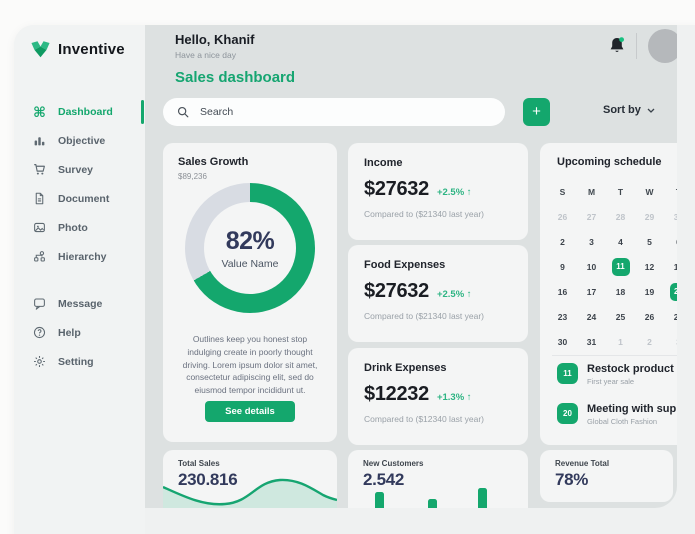  I want to click on sort-by-dropdown: Sort by, so click(629, 110).